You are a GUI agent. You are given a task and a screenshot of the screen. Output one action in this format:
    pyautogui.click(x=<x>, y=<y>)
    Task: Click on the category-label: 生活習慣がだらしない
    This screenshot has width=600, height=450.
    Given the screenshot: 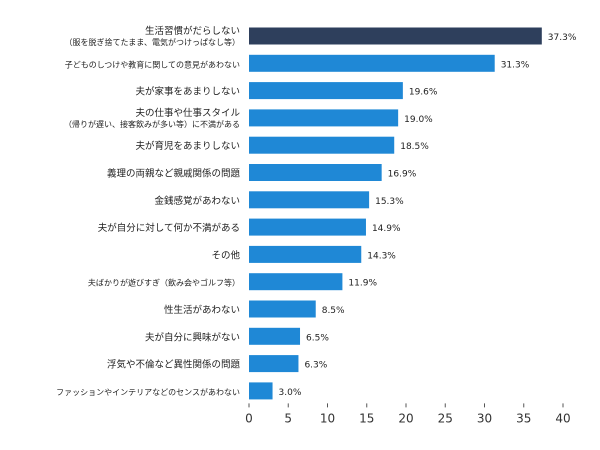 What is the action you would take?
    pyautogui.click(x=192, y=31)
    